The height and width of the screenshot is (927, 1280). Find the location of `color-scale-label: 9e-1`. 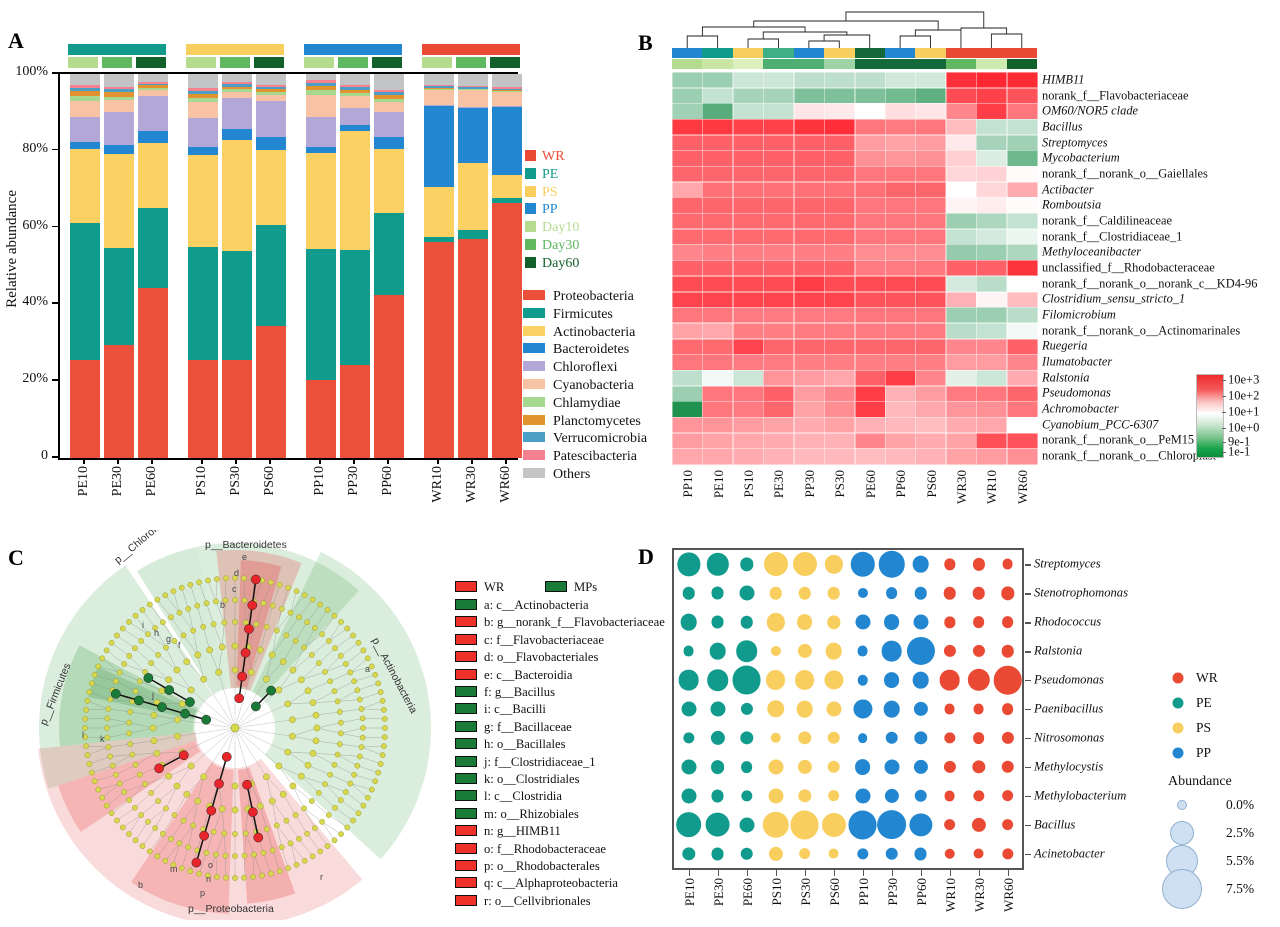

color-scale-label: 9e-1 is located at coordinates (1239, 441).